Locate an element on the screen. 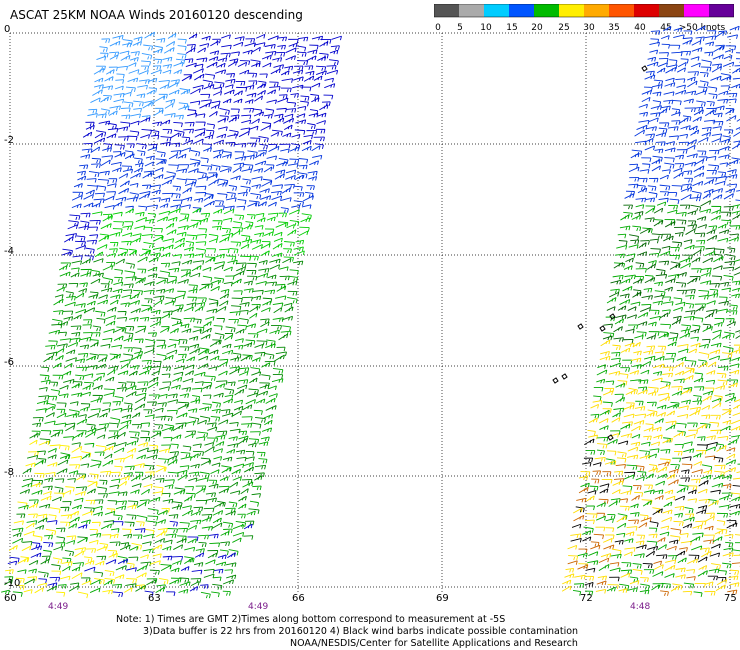 The image size is (740, 650). x-axis-ticks: 60 63 66 69 72 75 is located at coordinates (370, 598).